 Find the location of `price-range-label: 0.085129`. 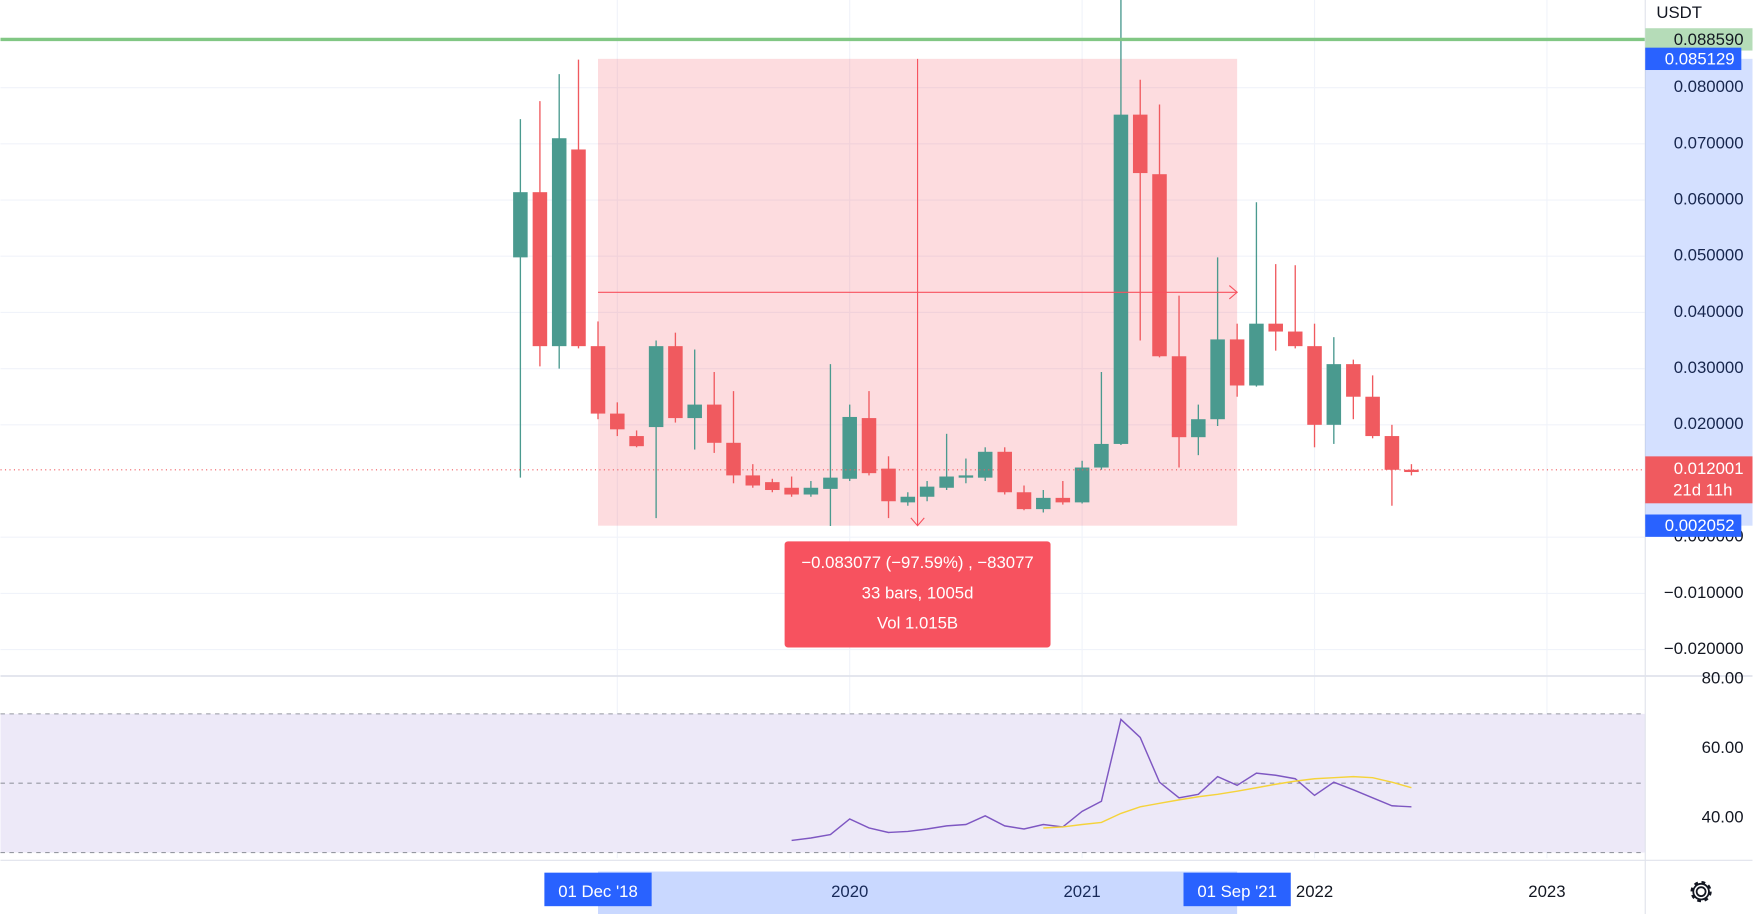

price-range-label: 0.085129 is located at coordinates (1700, 58).